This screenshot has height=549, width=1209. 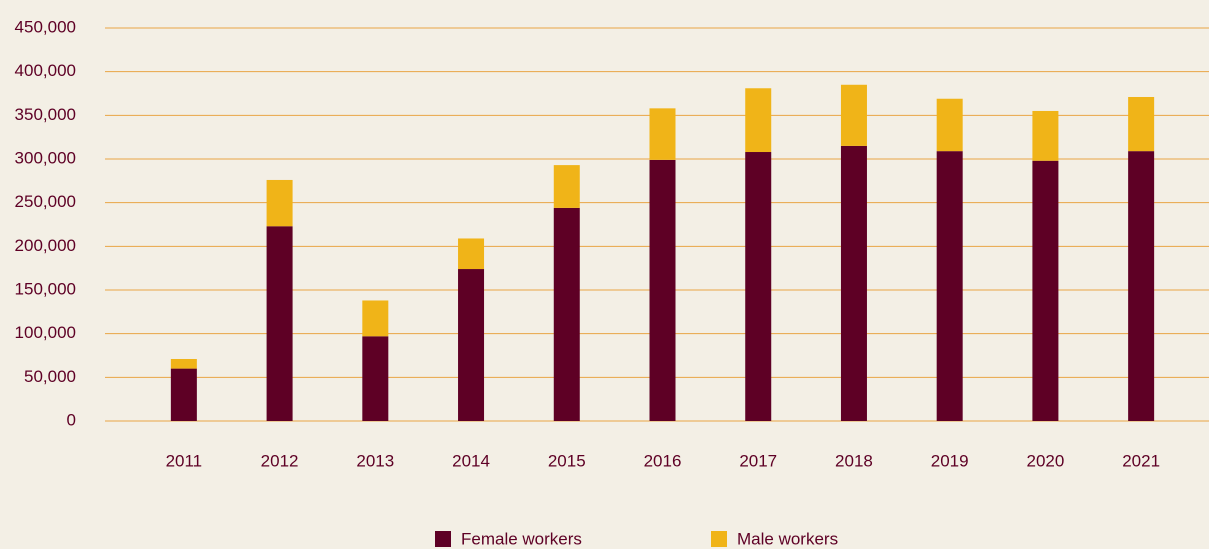 What do you see at coordinates (71, 419) in the screenshot?
I see `y-tick-label: 0` at bounding box center [71, 419].